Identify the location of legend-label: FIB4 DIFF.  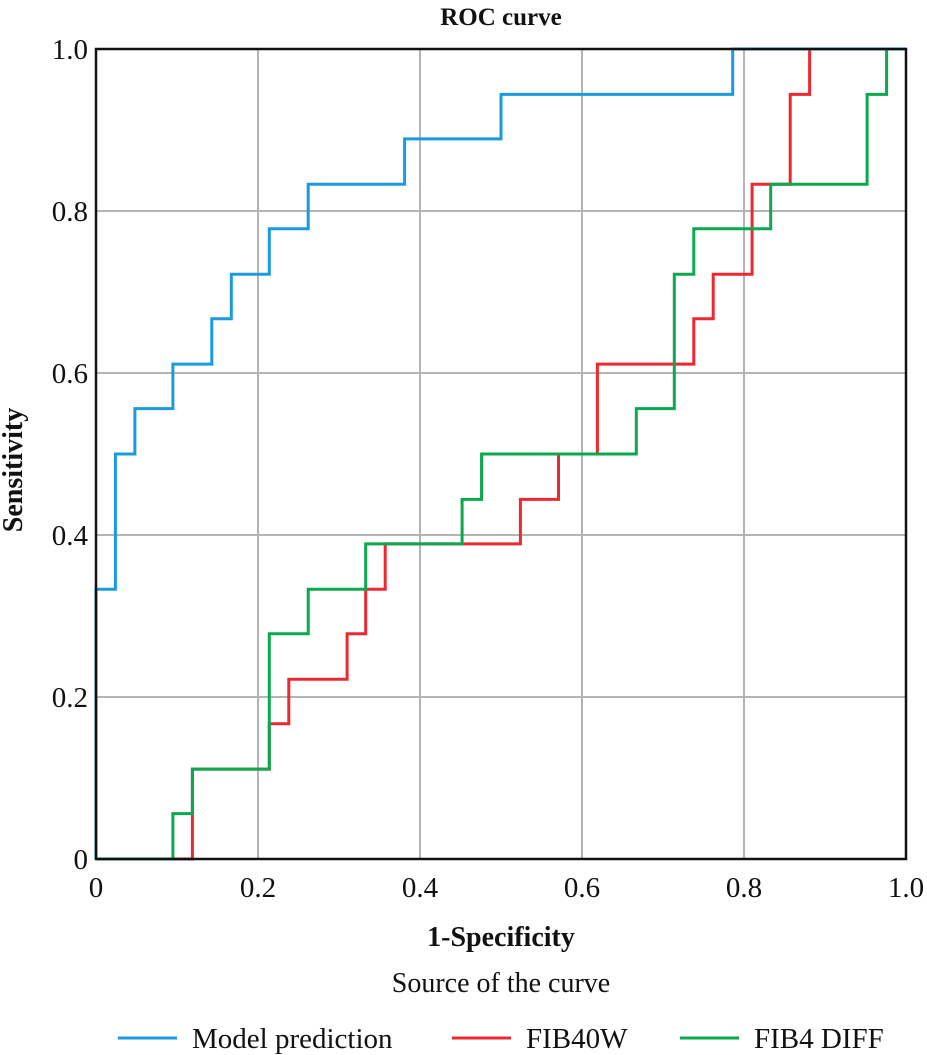
(819, 1039).